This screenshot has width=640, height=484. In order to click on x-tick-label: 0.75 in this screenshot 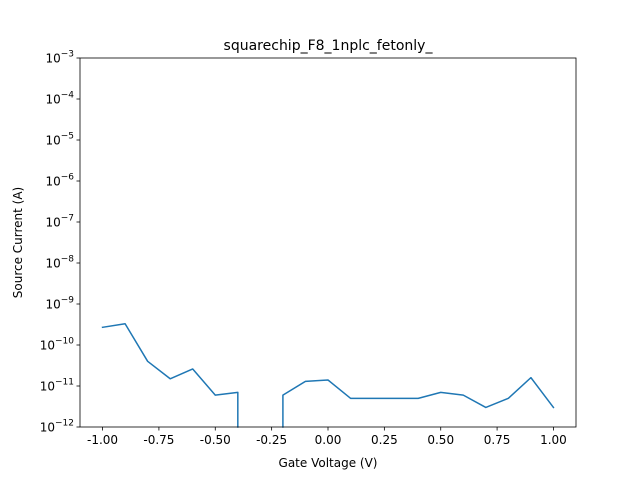, I will do `click(497, 440)`.